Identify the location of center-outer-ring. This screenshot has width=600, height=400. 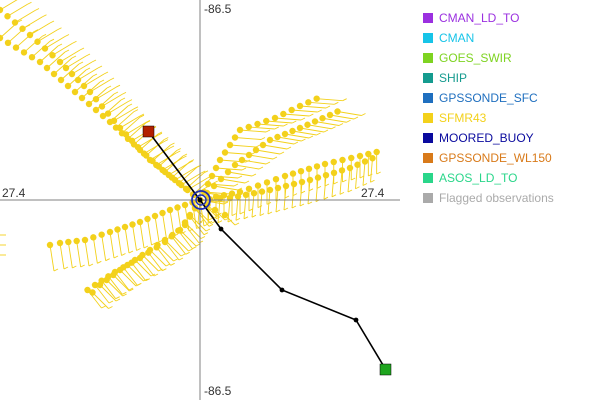
(201, 200).